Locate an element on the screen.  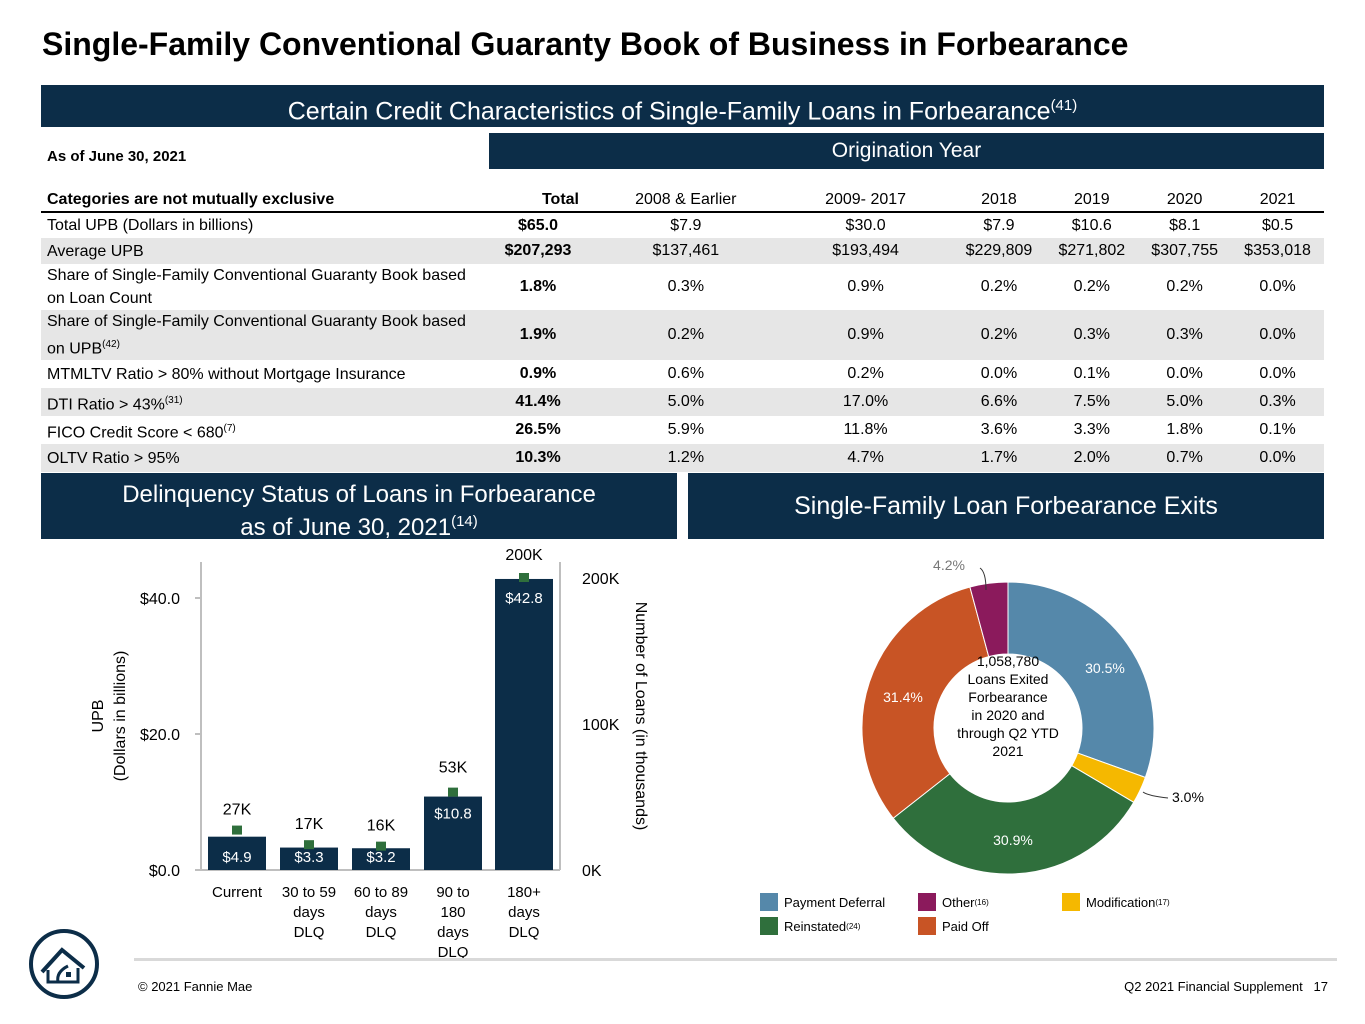
category-label: 180+ is located at coordinates (524, 892).